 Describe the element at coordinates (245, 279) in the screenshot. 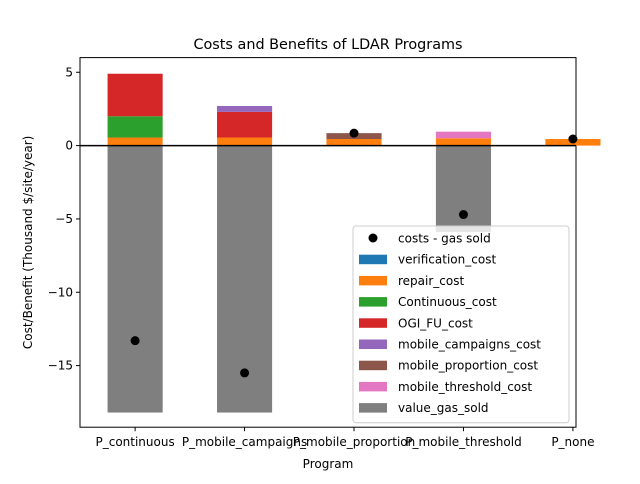

I see `bar-value-gas-sold-p-mobile-campaigns` at that location.